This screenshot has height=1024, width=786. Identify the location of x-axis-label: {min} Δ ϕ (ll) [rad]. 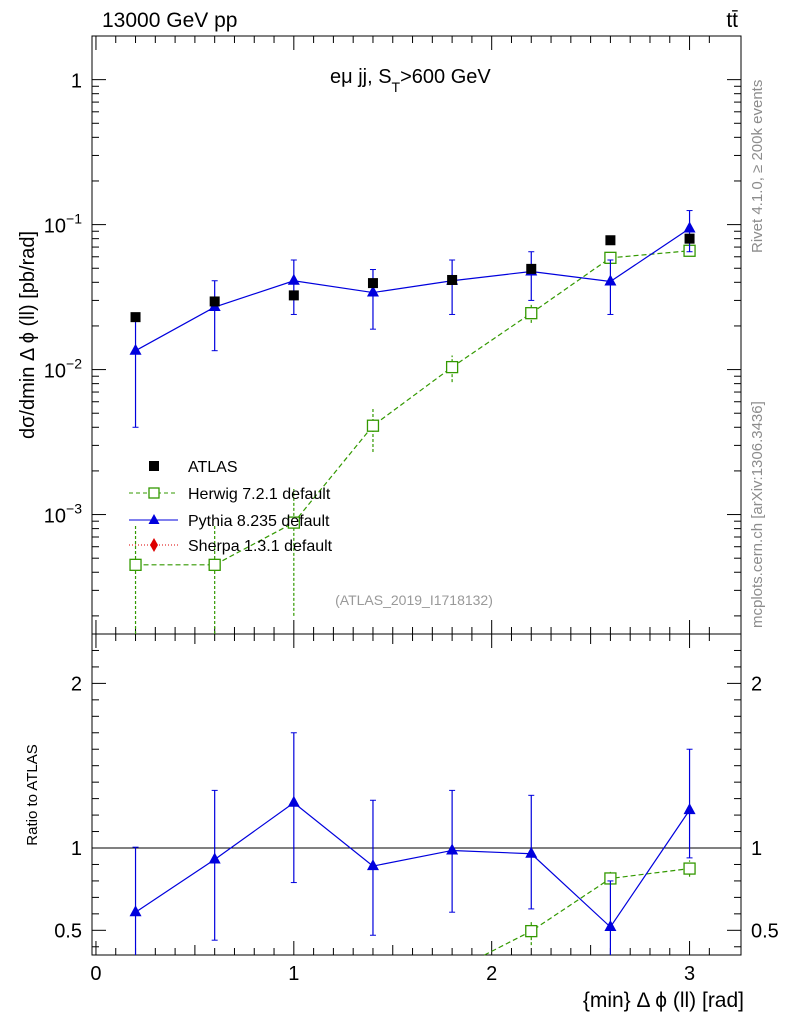
(663, 1000).